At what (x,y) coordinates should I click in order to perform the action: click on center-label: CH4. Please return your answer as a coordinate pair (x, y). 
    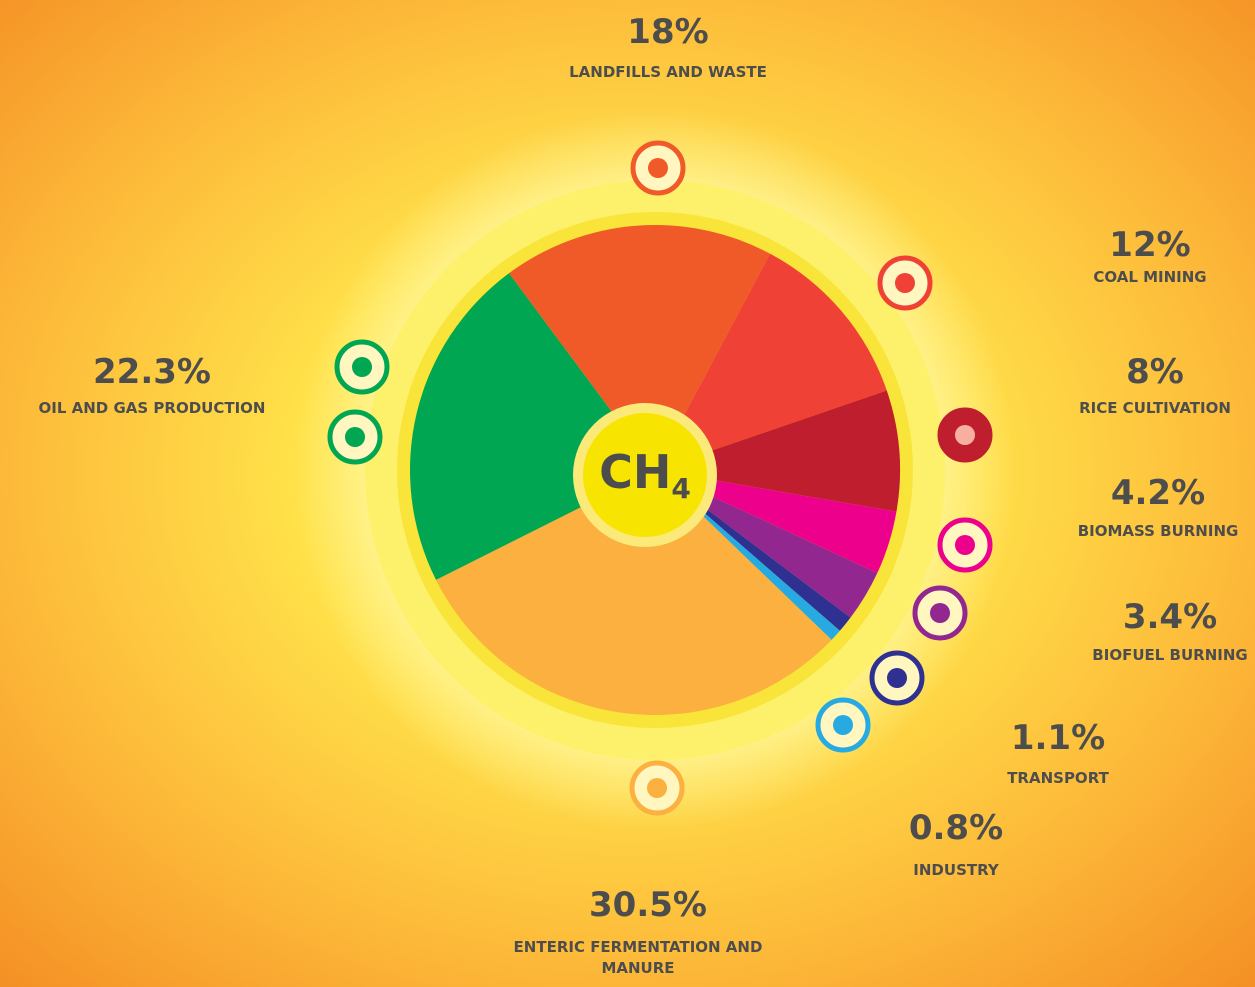
    Looking at the image, I should click on (645, 475).